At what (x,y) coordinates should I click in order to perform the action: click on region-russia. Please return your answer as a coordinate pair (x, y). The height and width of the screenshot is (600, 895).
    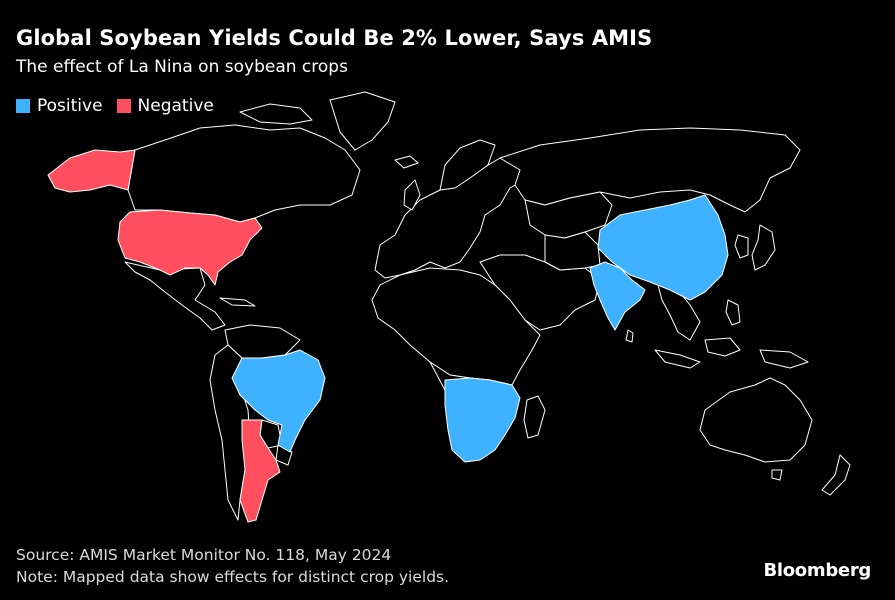
    Looking at the image, I should click on (650, 170).